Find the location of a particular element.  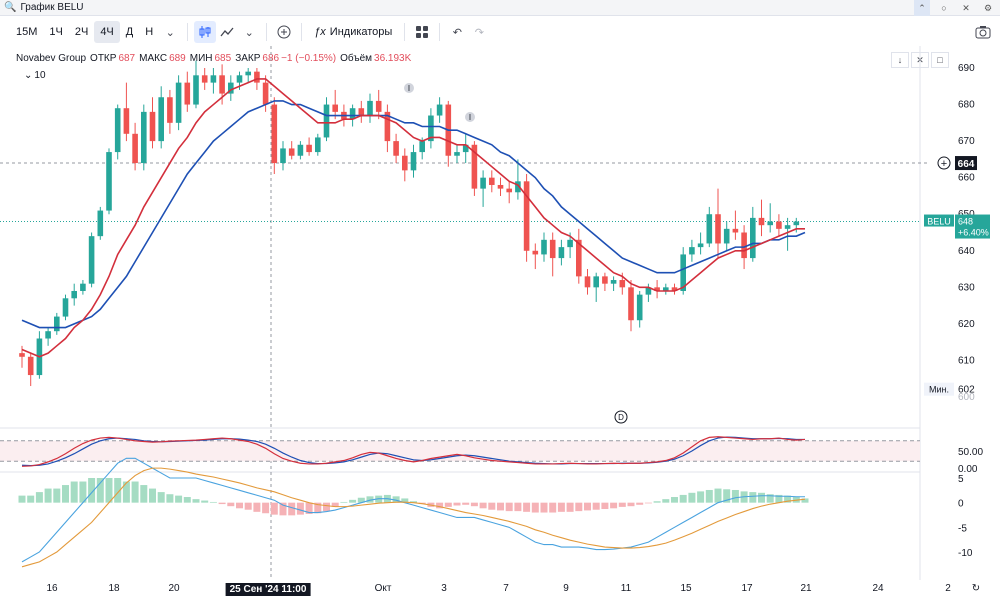

layouts-grid-icon is located at coordinates (422, 32).